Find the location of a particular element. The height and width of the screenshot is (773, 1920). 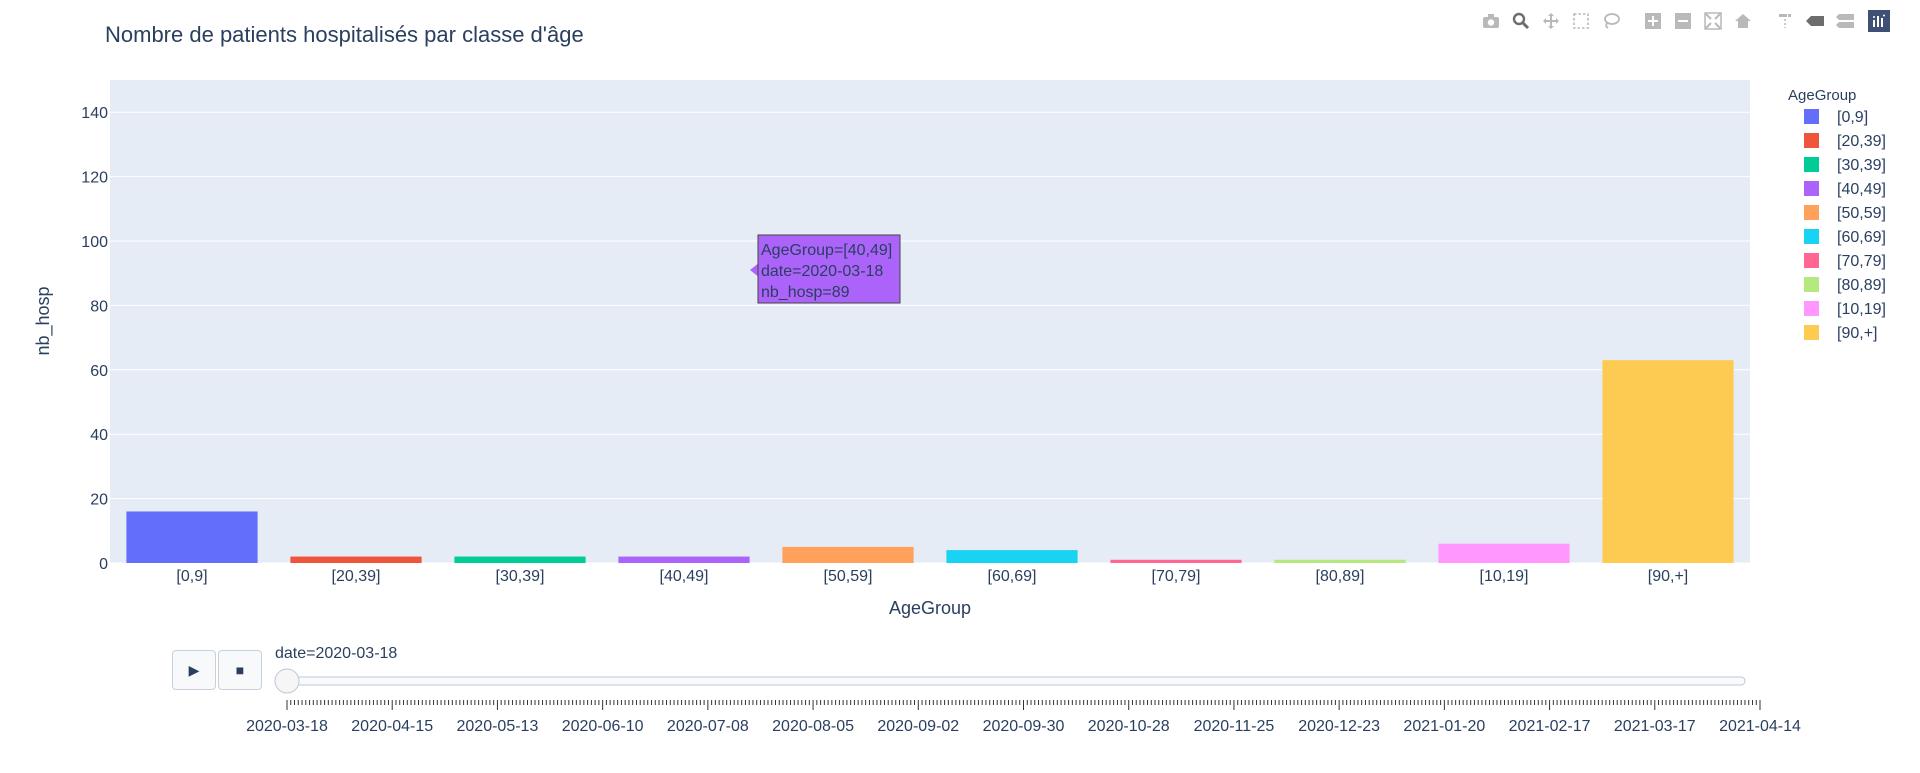

plotly-logo-icon is located at coordinates (1879, 21).